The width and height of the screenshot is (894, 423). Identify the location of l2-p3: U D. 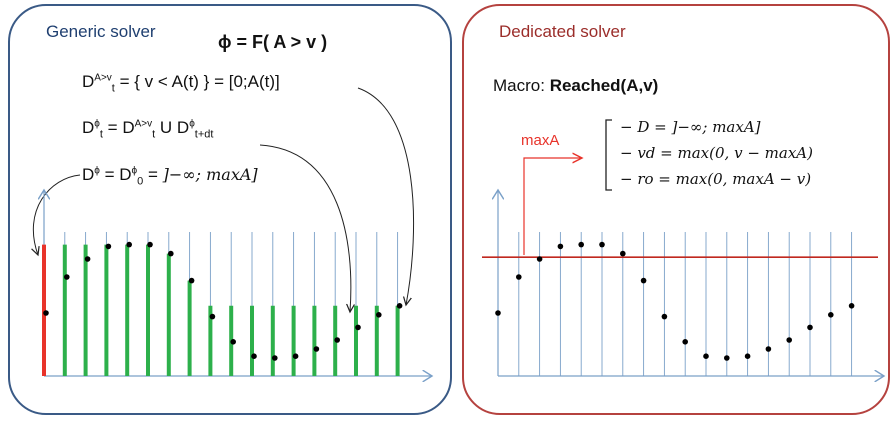
(172, 127).